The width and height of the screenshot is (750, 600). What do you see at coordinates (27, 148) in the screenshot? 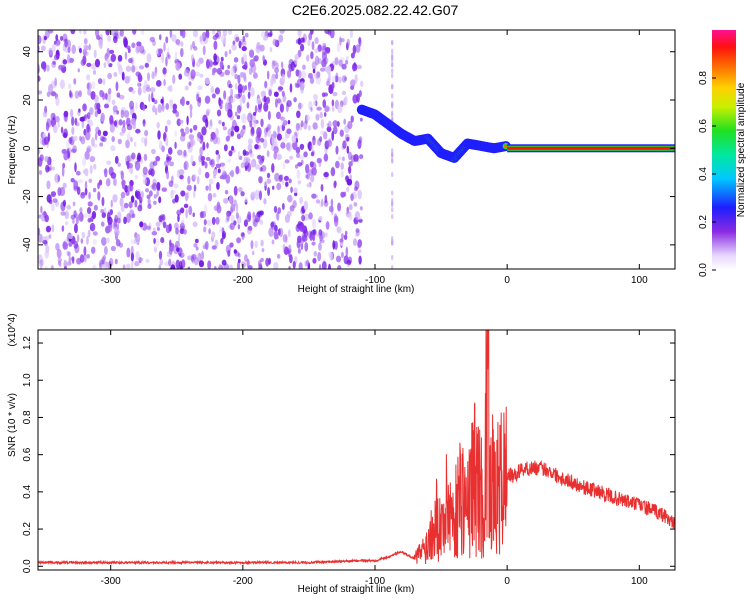
I see `top-y-tick-label: 0` at bounding box center [27, 148].